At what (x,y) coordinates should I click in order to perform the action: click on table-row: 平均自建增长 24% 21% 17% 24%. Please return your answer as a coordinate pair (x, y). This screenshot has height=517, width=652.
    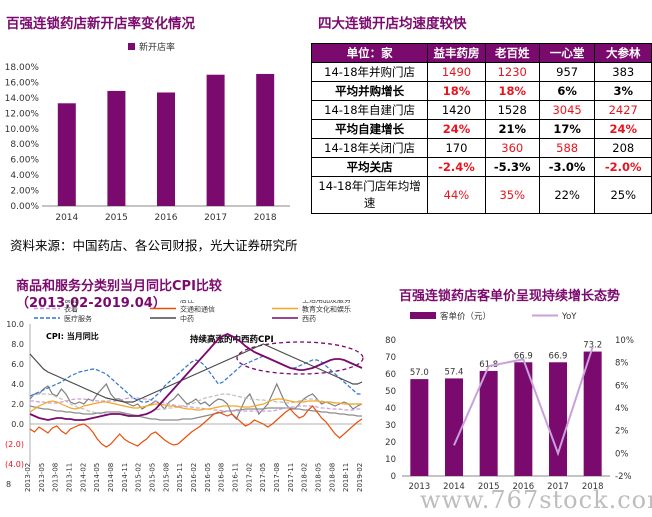
    Looking at the image, I should click on (481, 129).